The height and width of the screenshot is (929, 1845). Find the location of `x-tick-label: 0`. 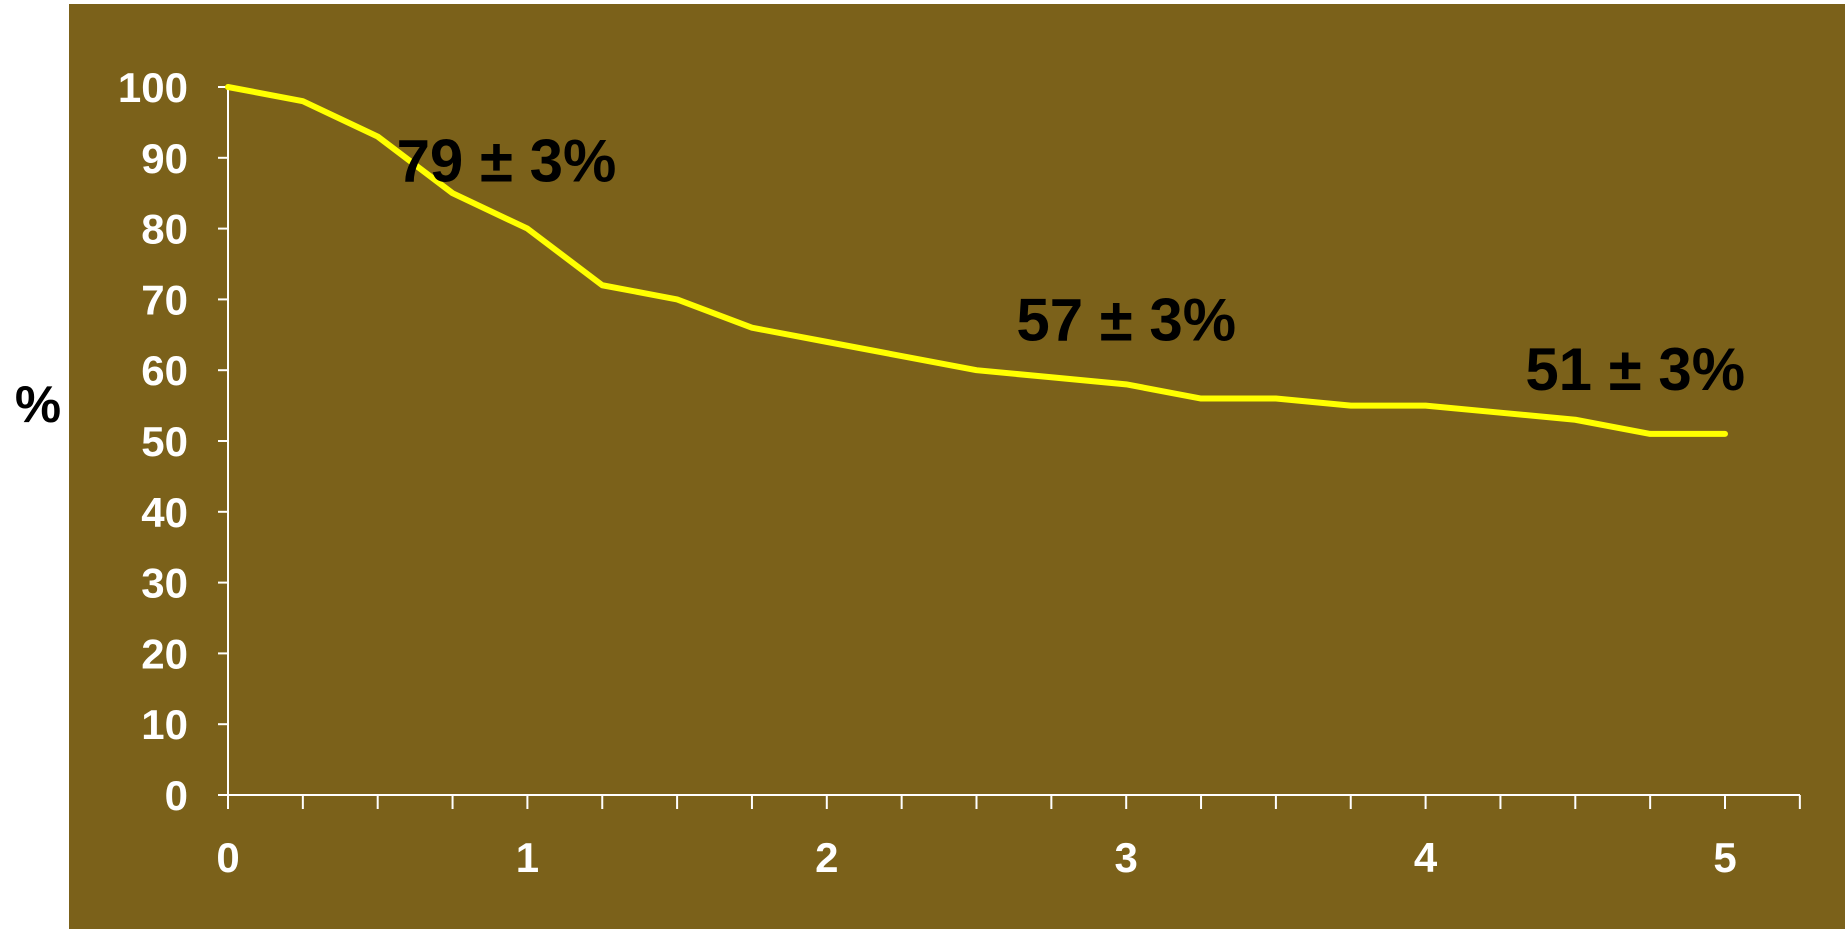

x-tick-label: 0 is located at coordinates (227, 857).